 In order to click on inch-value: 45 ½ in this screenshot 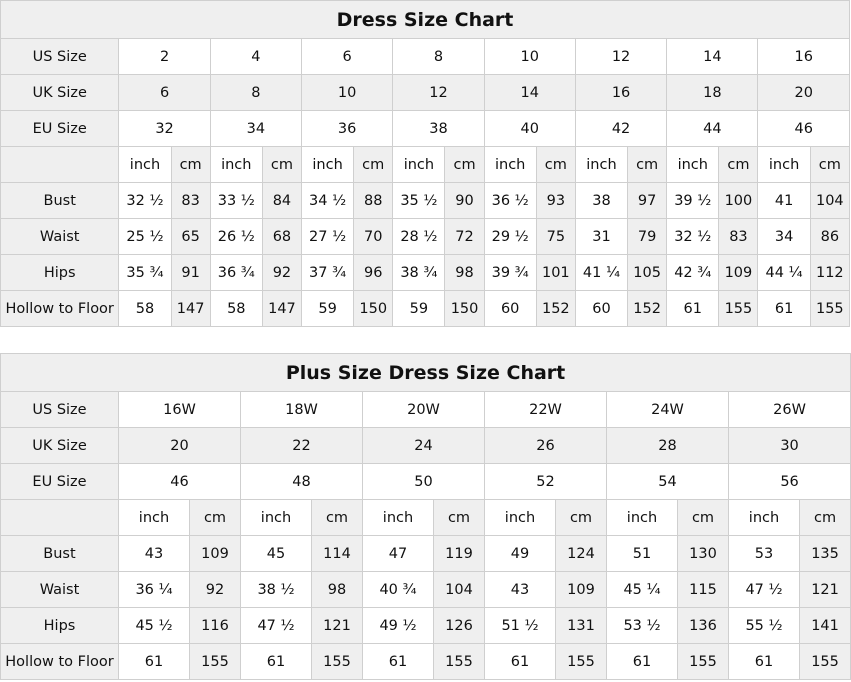, I will do `click(154, 625)`.